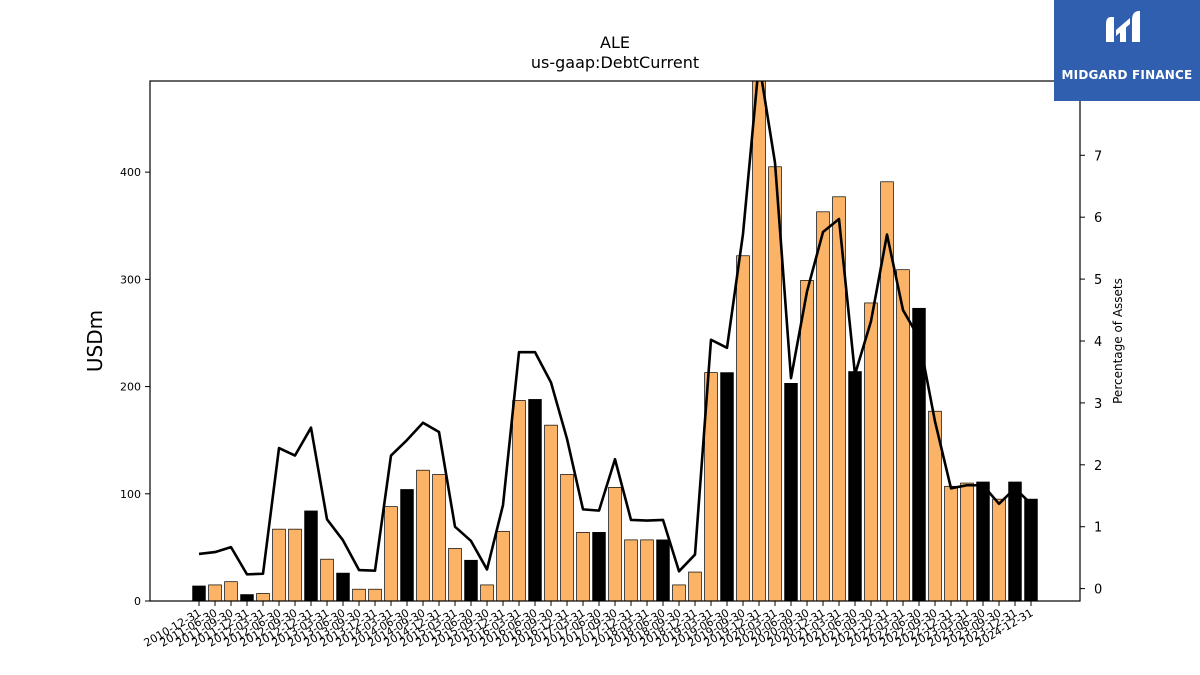 This screenshot has height=675, width=1200. Describe the element at coordinates (130, 279) in the screenshot. I see `y-tick-label: 300` at that location.